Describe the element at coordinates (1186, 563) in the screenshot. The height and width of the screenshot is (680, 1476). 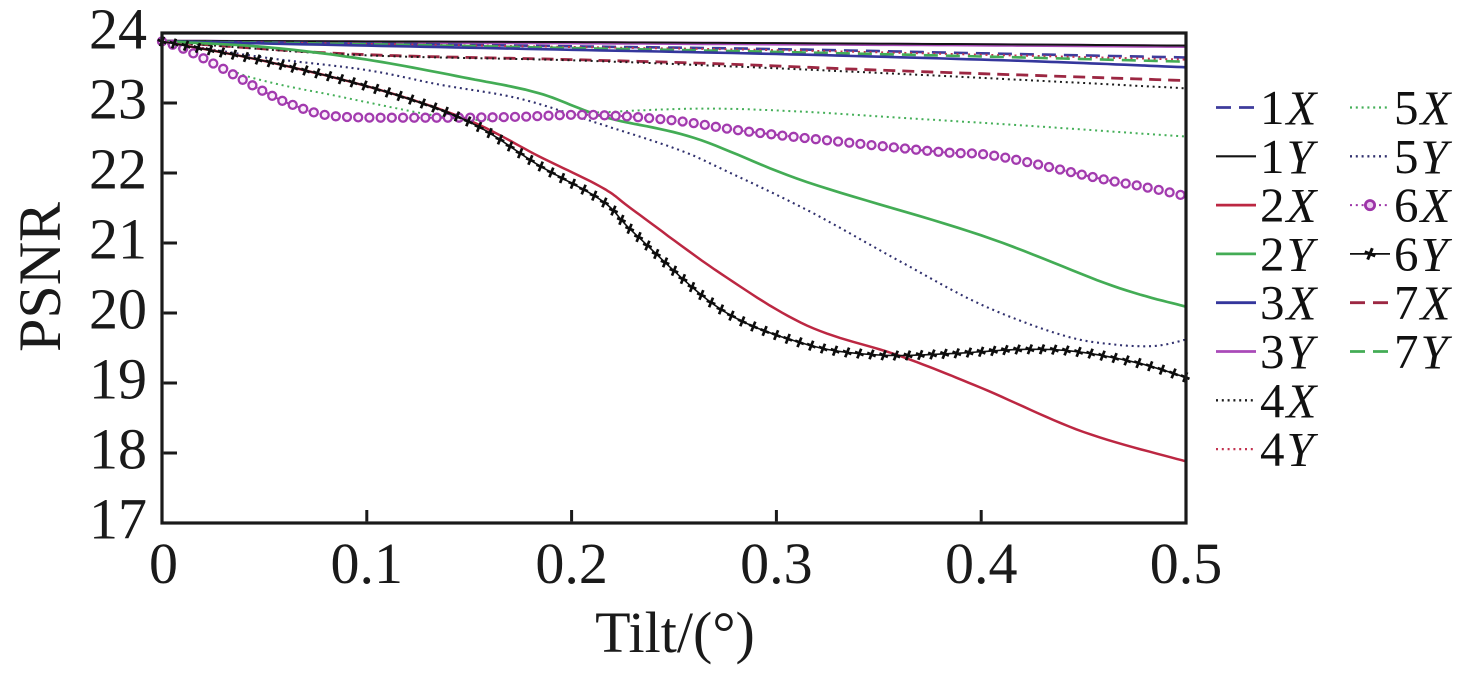
I see `svg-text: 0.5` at that location.